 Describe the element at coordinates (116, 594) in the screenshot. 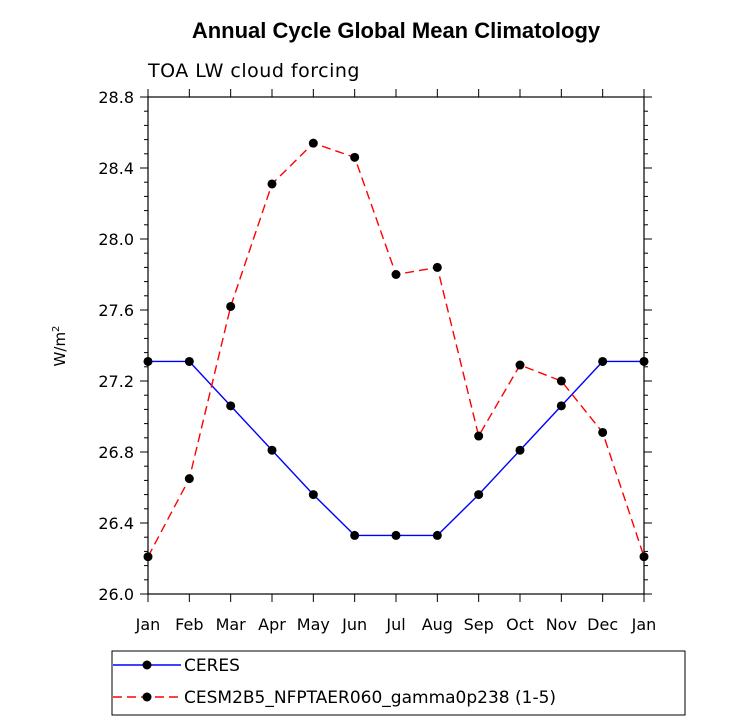

I see `y-tick-label: 26.0` at that location.